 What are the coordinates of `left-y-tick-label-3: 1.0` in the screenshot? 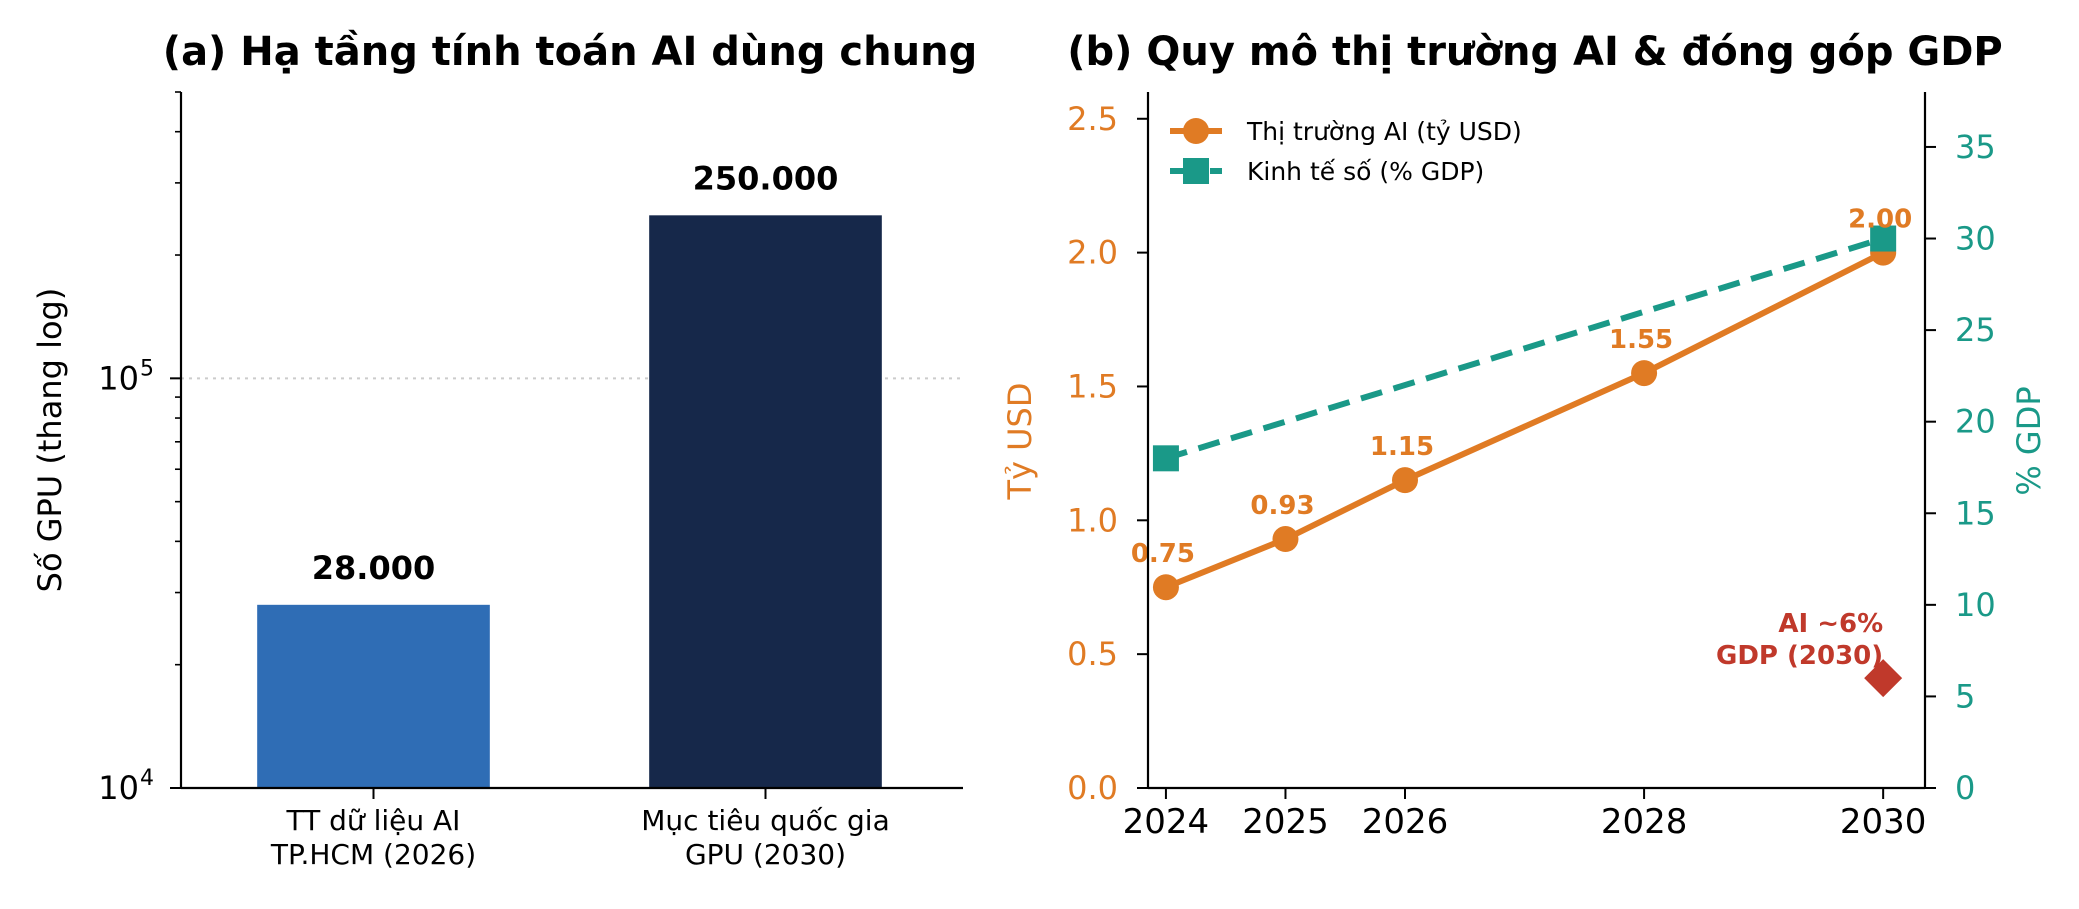 It's located at (1092, 520).